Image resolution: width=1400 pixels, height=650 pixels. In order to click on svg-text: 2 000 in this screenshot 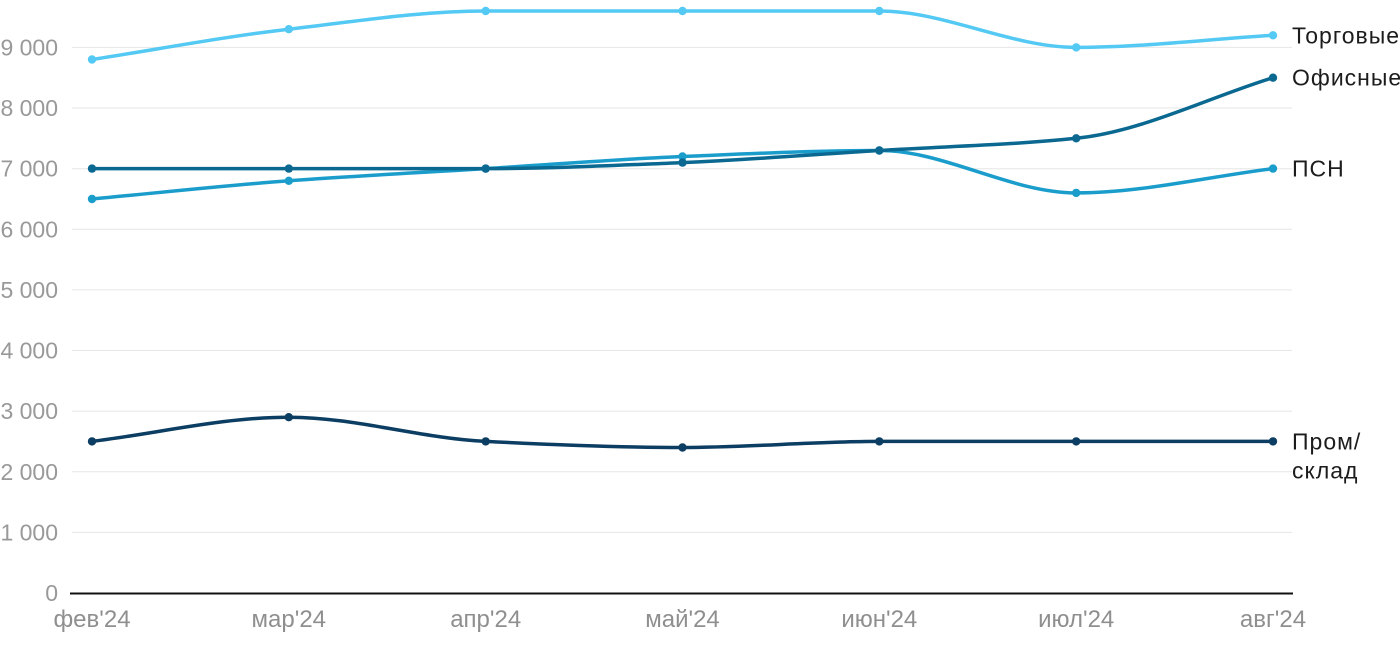, I will do `click(29, 472)`.